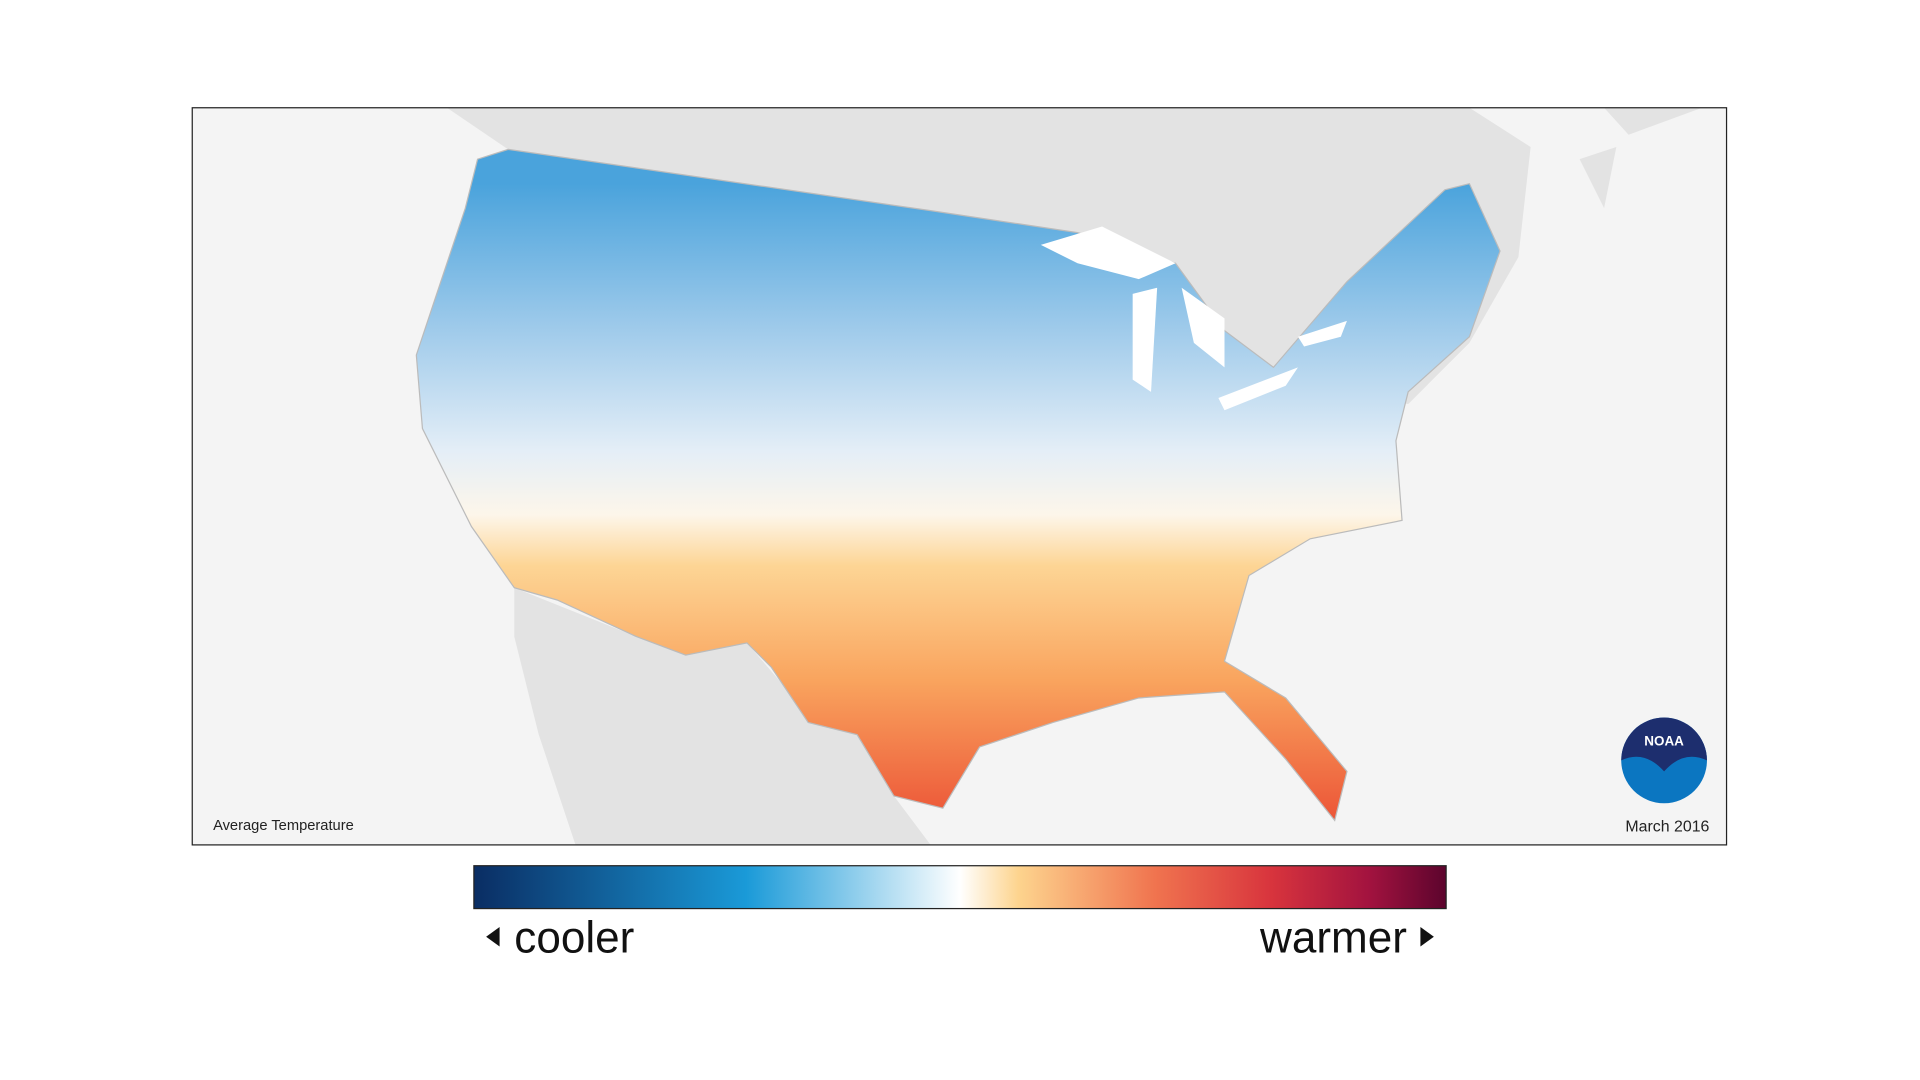  I want to click on noaa-logo: NOAA, so click(1664, 760).